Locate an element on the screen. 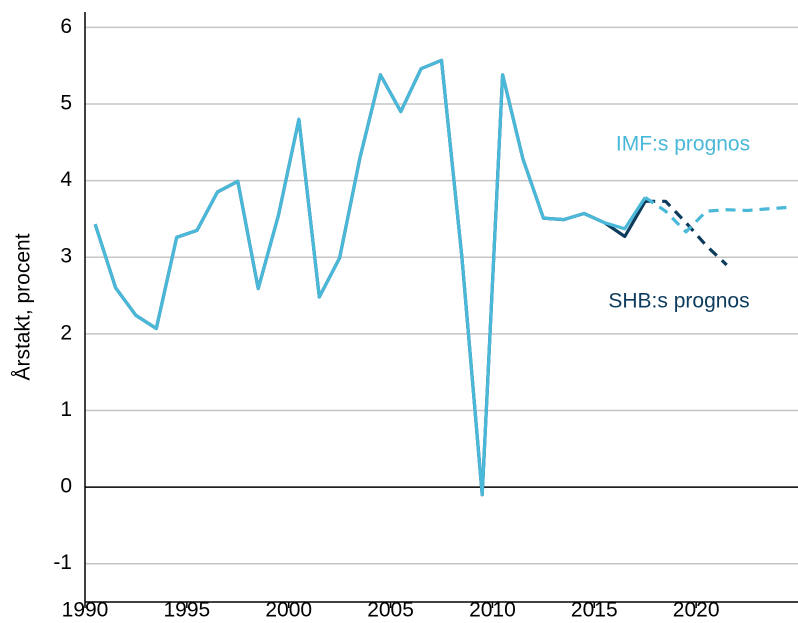  y-tick-label: 0 is located at coordinates (66, 486).